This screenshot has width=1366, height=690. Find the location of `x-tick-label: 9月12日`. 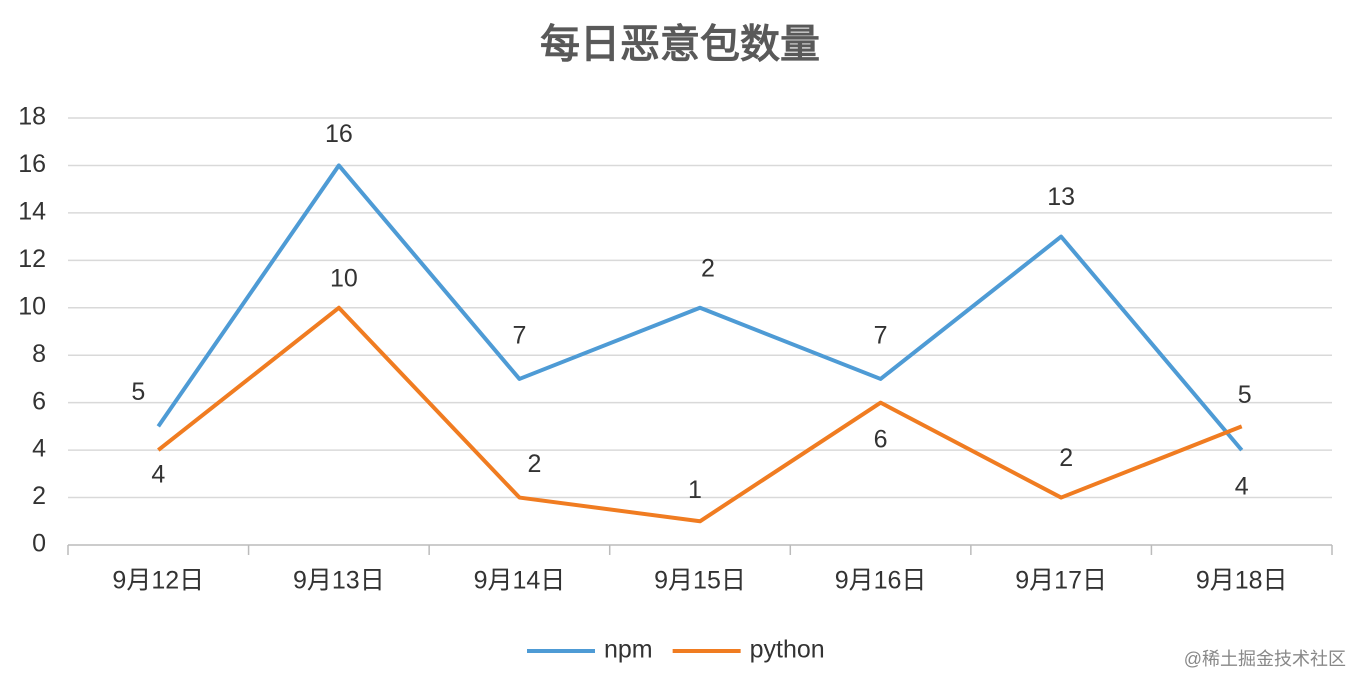

x-tick-label: 9月12日 is located at coordinates (158, 581).